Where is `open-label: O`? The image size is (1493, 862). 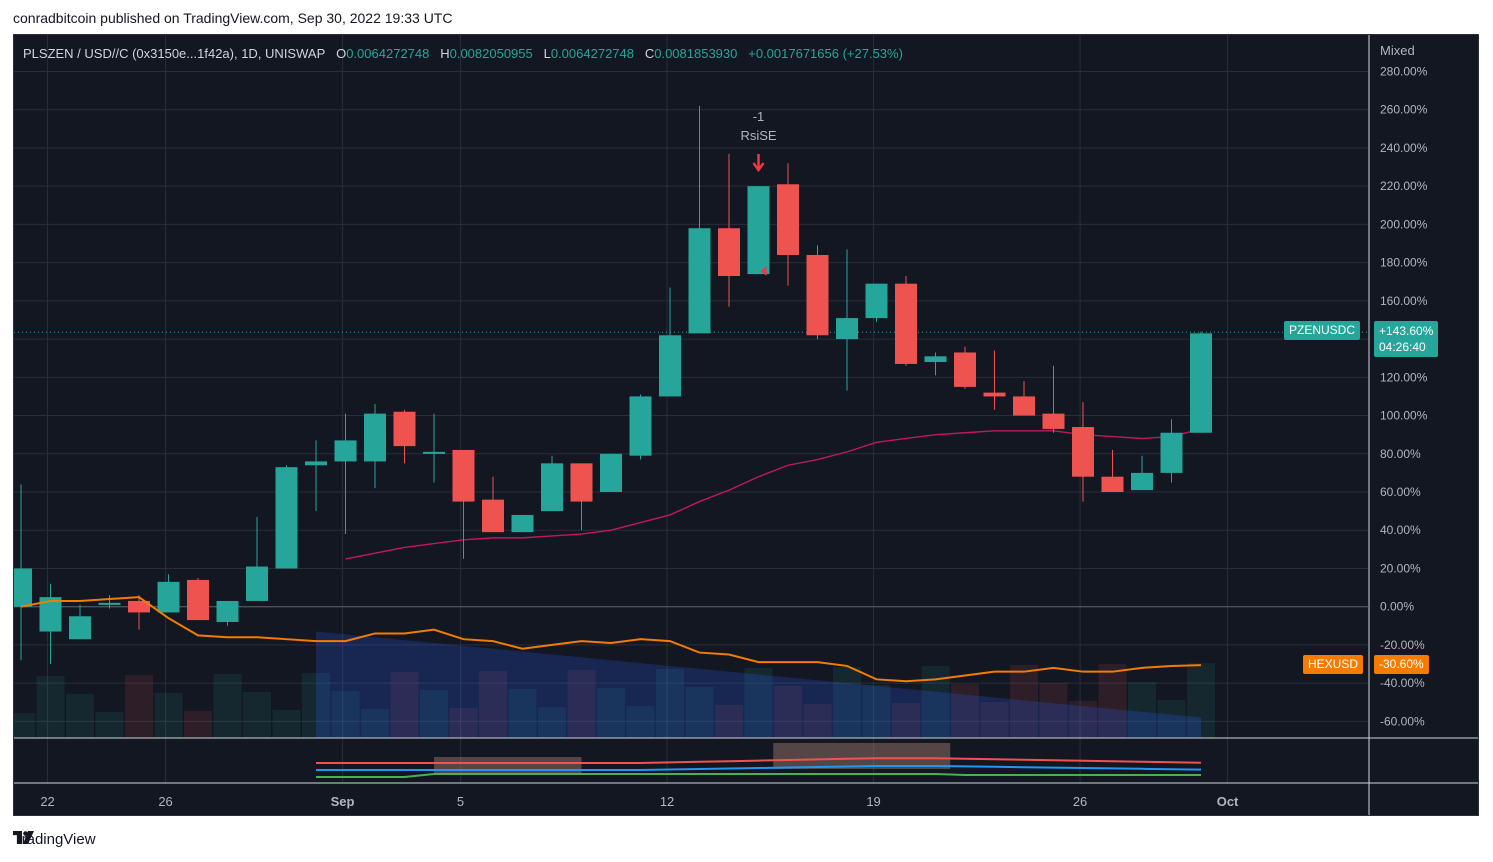 open-label: O is located at coordinates (341, 53).